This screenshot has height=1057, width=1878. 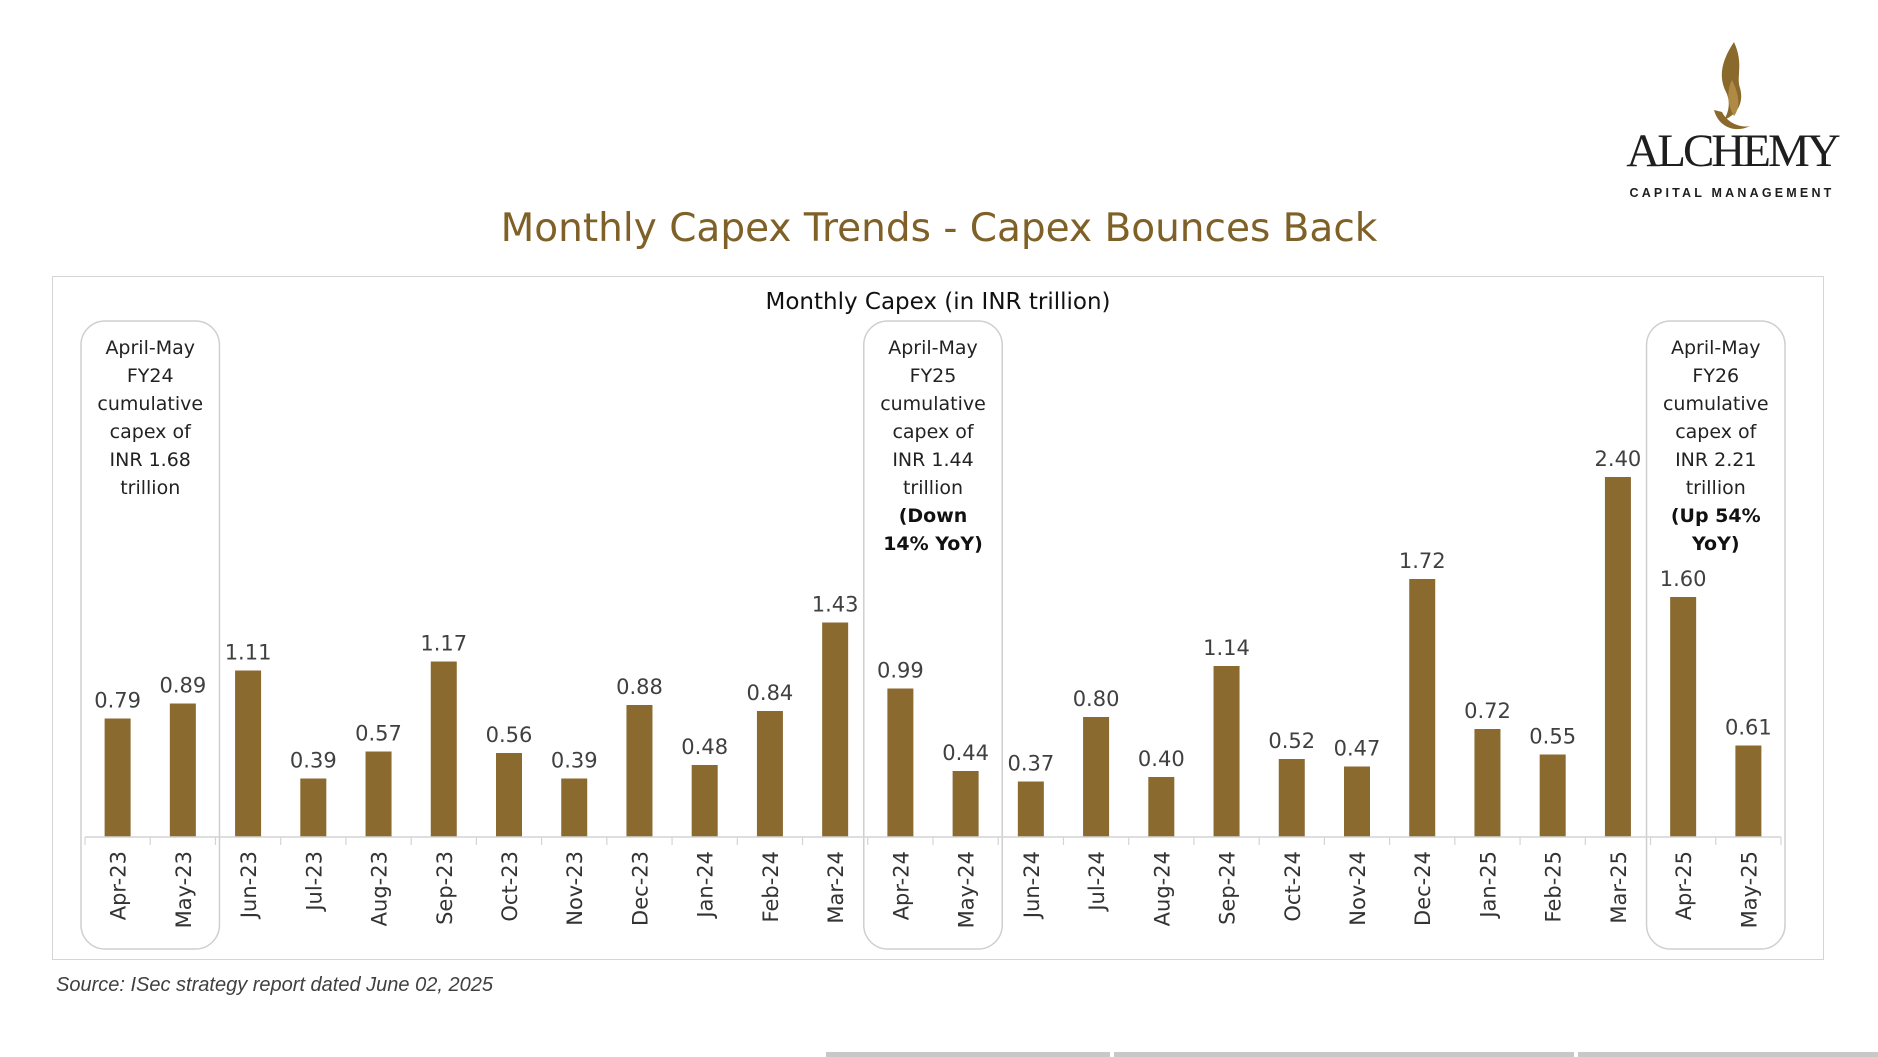 What do you see at coordinates (1291, 741) in the screenshot?
I see `value-label: 0.52` at bounding box center [1291, 741].